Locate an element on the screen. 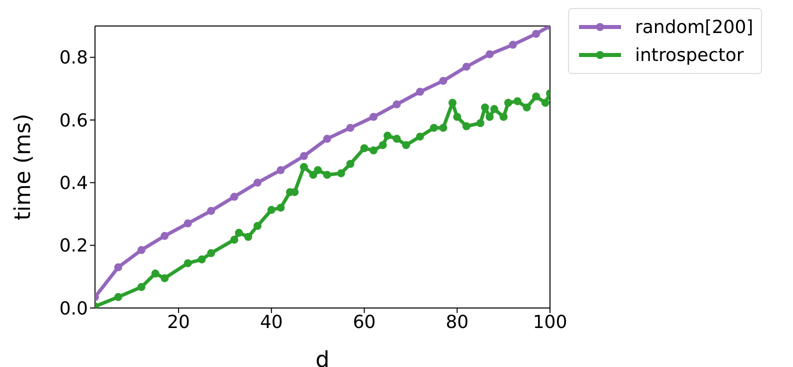 Image resolution: width=793 pixels, height=367 pixels. x-tick-label: 60 is located at coordinates (364, 322).